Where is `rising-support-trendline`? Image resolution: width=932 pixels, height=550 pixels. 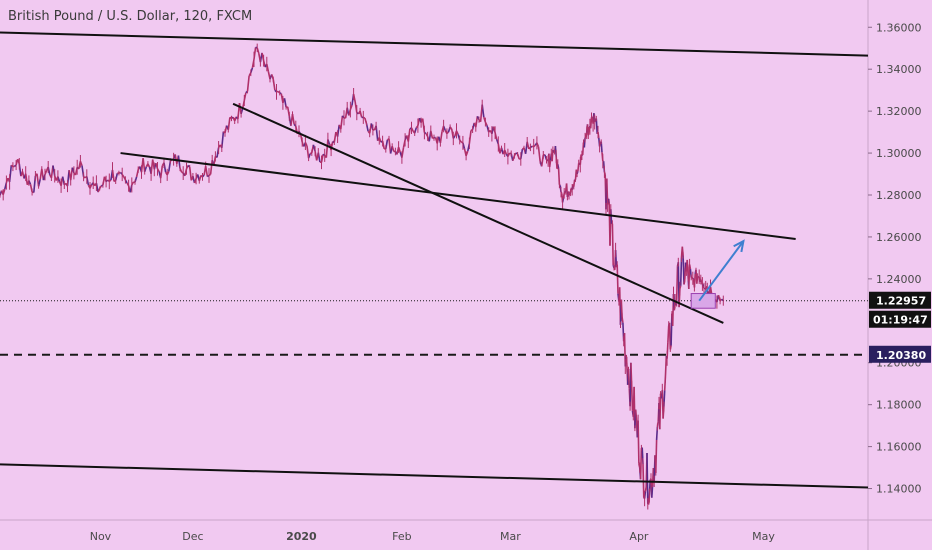
rising-support-trendline is located at coordinates (458, 196).